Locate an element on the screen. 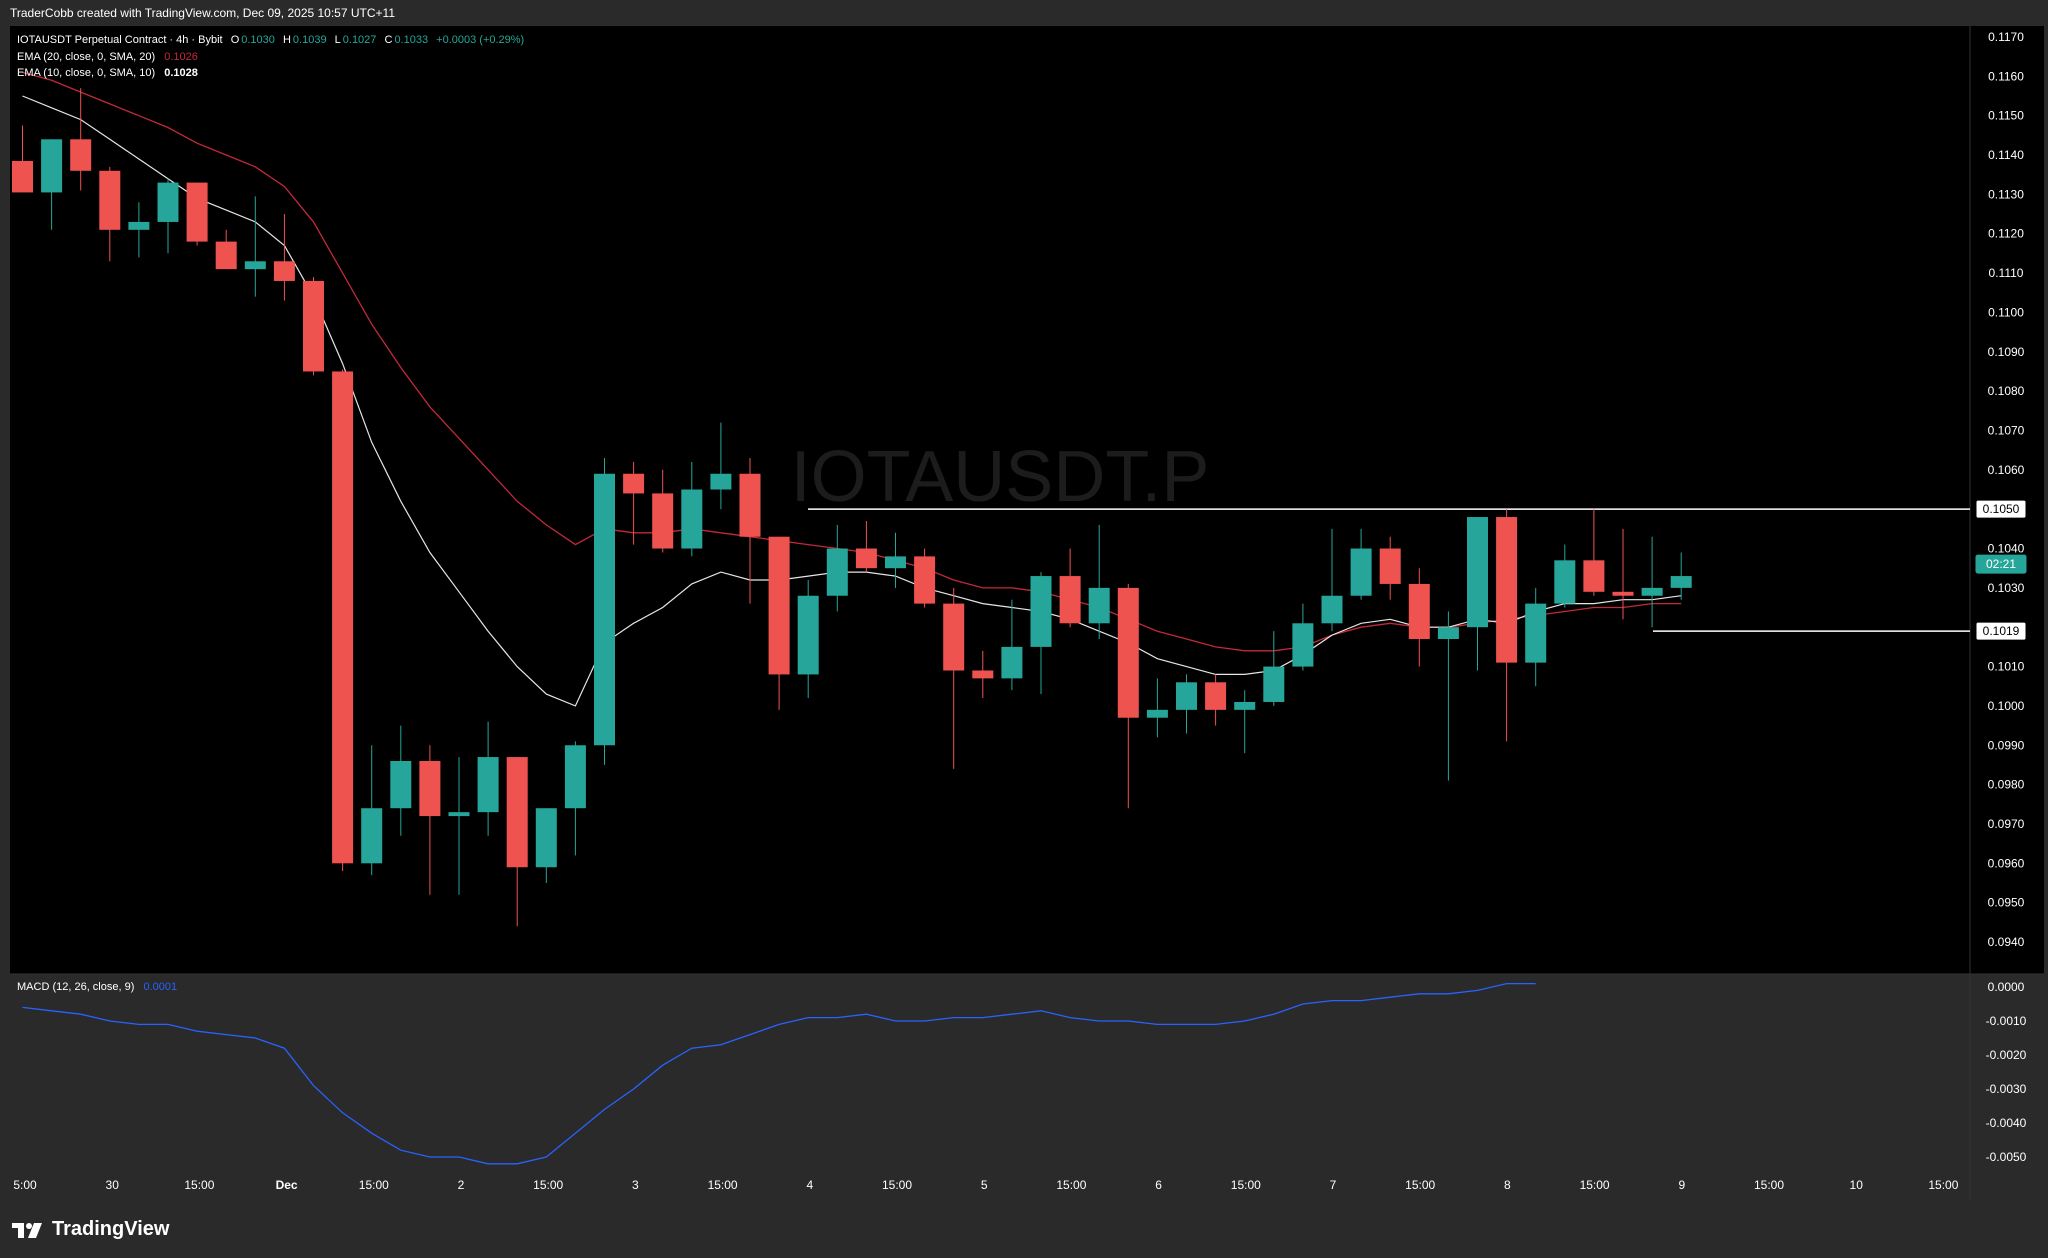 The width and height of the screenshot is (2048, 1258). time-tick-label: 9 is located at coordinates (1681, 1185).